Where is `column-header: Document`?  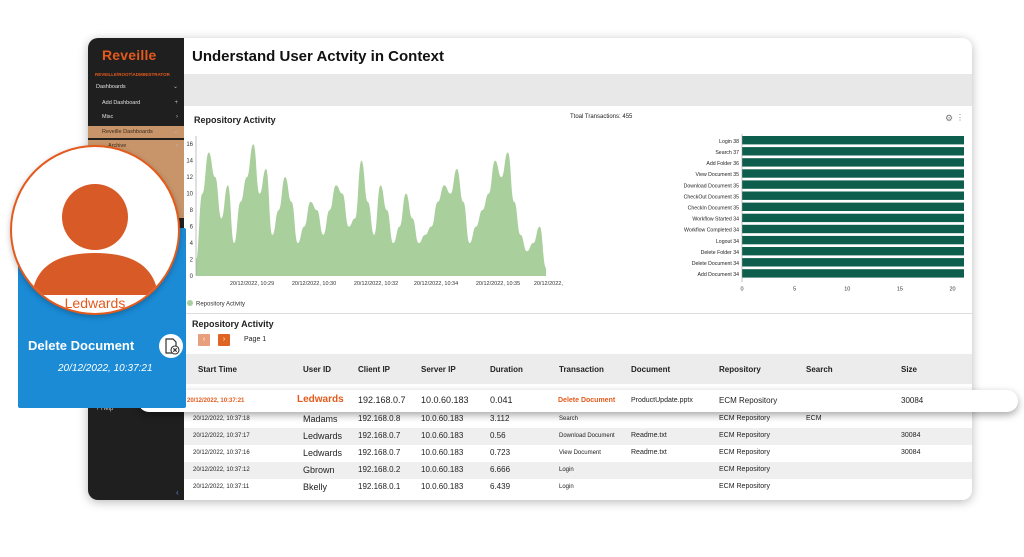 column-header: Document is located at coordinates (651, 369).